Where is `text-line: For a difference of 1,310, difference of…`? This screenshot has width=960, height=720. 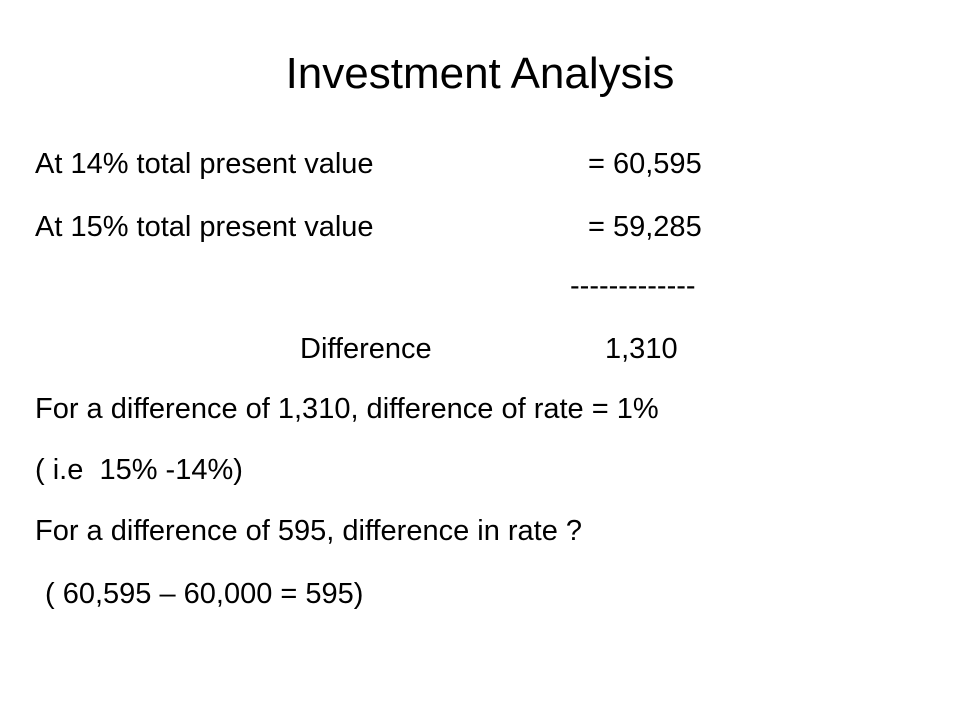
text-line: For a difference of 1,310, difference of… is located at coordinates (347, 409).